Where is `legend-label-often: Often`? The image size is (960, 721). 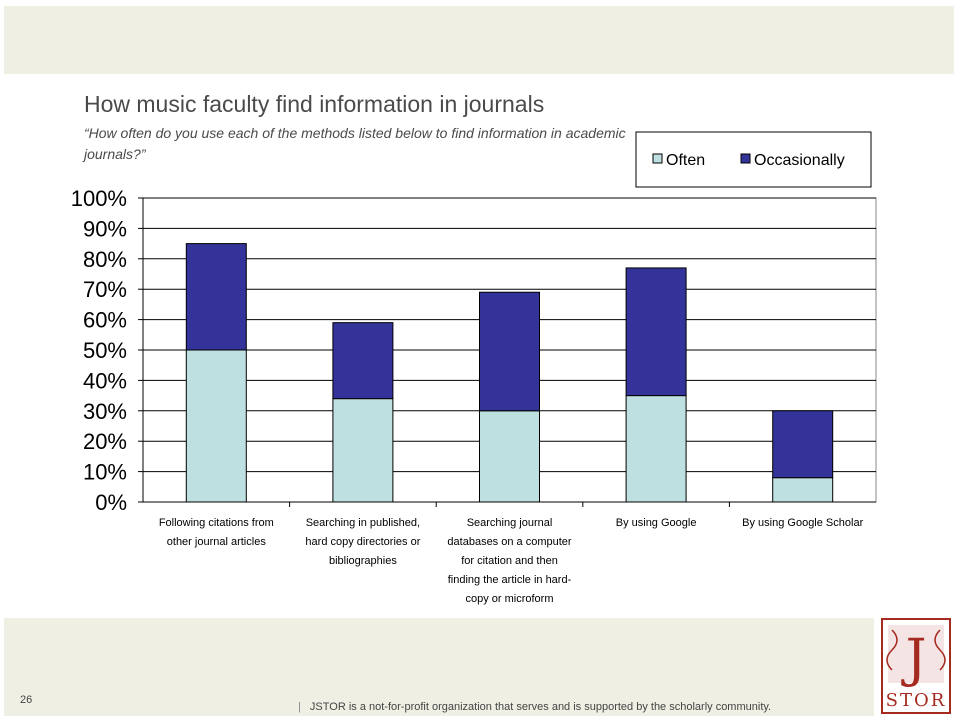 legend-label-often: Often is located at coordinates (685, 160).